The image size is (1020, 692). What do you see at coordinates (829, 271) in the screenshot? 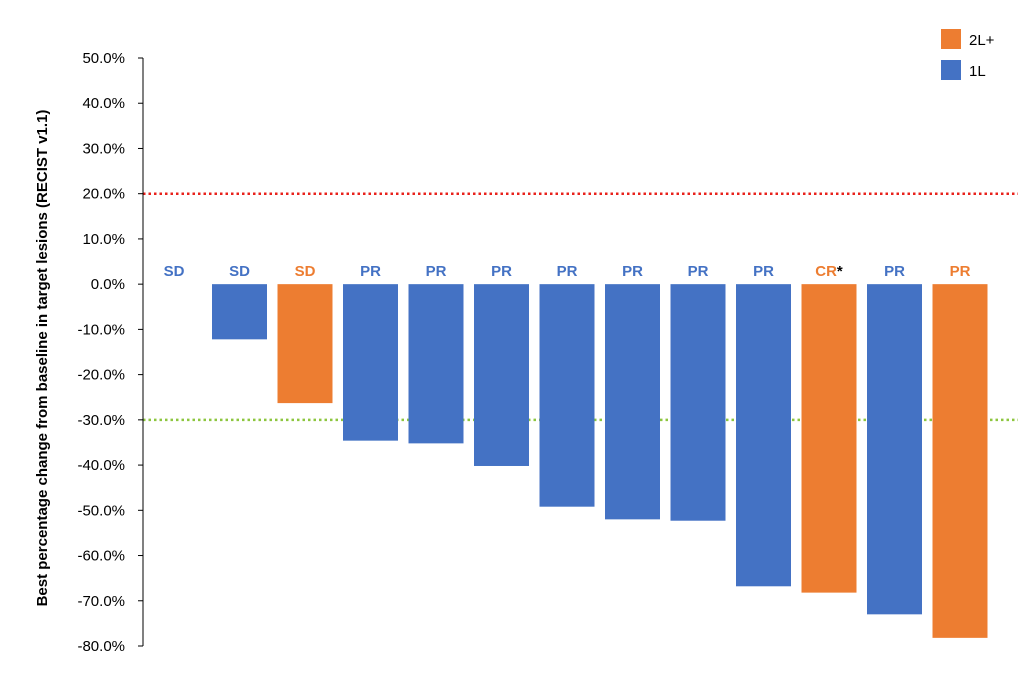
I see `response-label-11: CR*` at bounding box center [829, 271].